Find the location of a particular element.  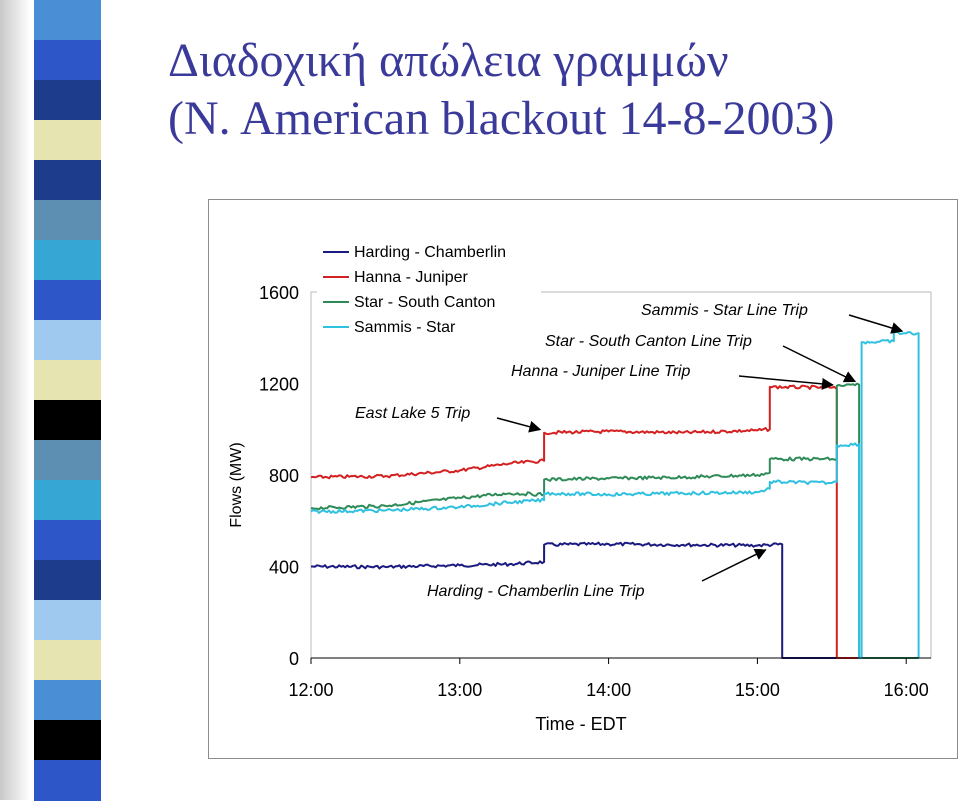

annotation-label: Star - South Canton Line Trip is located at coordinates (648, 341).